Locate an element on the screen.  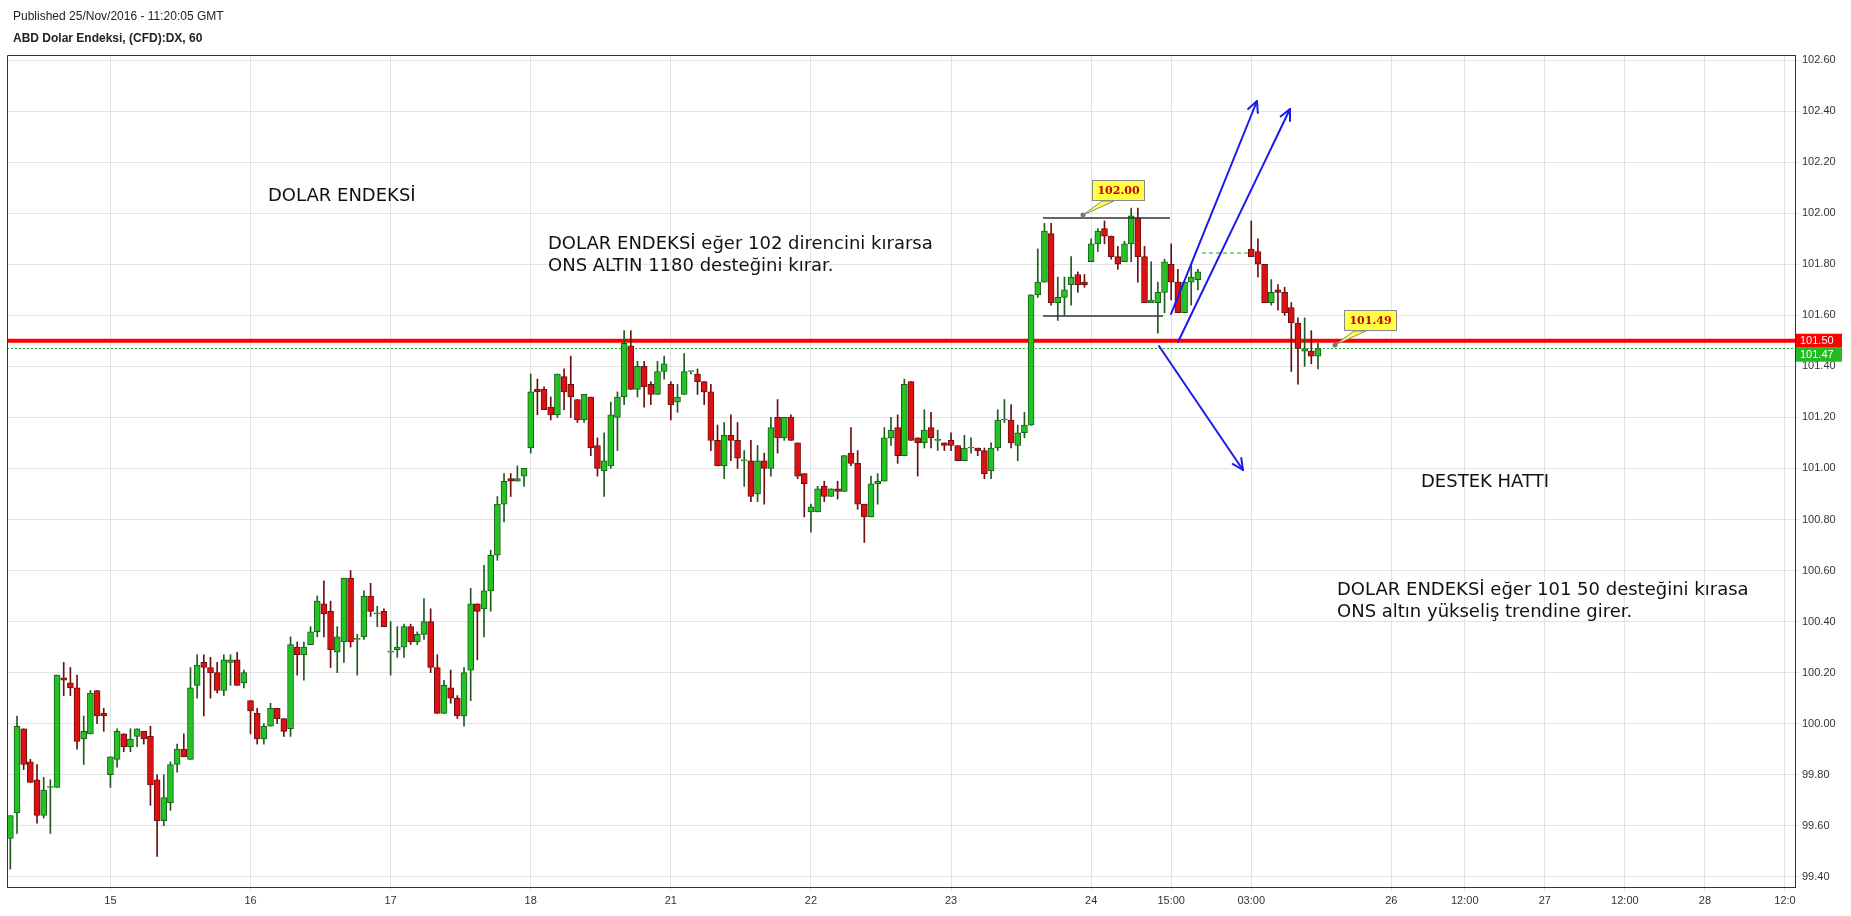
x-tick-label: 21 is located at coordinates (670, 899).